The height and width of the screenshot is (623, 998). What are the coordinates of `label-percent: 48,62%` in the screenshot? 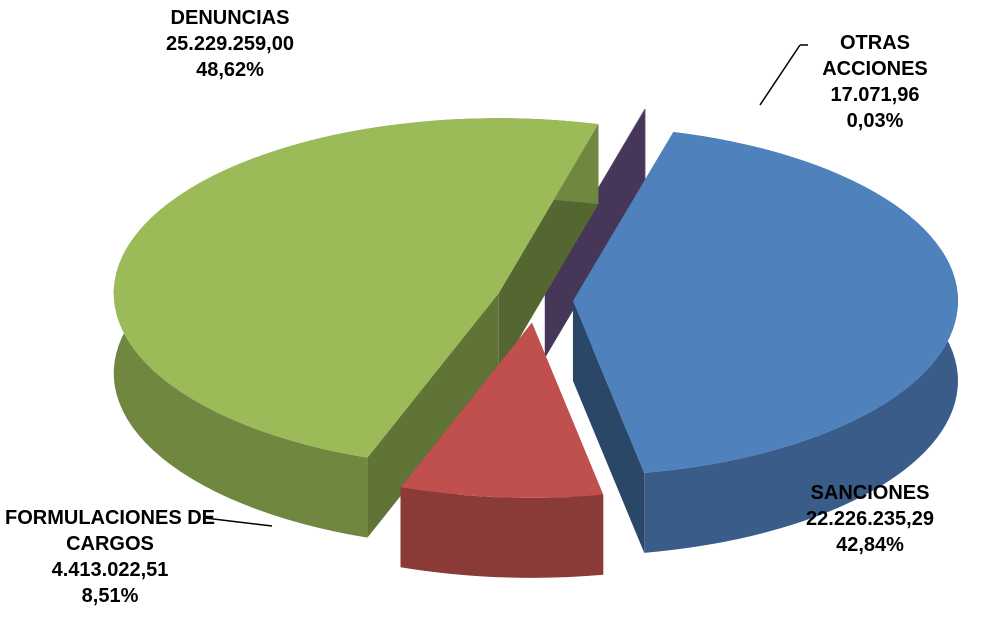 It's located at (230, 70).